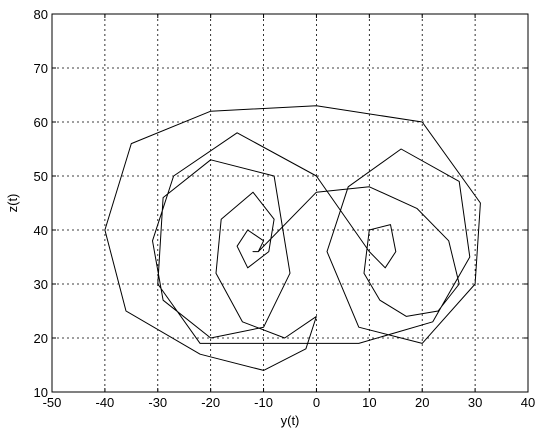  What do you see at coordinates (290, 420) in the screenshot?
I see `x-axis-label: y(t)` at bounding box center [290, 420].